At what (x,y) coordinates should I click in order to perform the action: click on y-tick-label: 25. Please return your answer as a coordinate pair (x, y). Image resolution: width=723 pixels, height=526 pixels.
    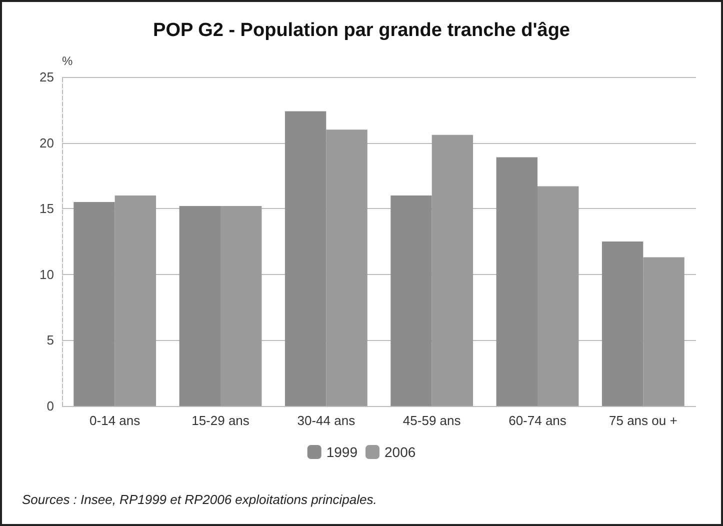
    Looking at the image, I should click on (47, 77).